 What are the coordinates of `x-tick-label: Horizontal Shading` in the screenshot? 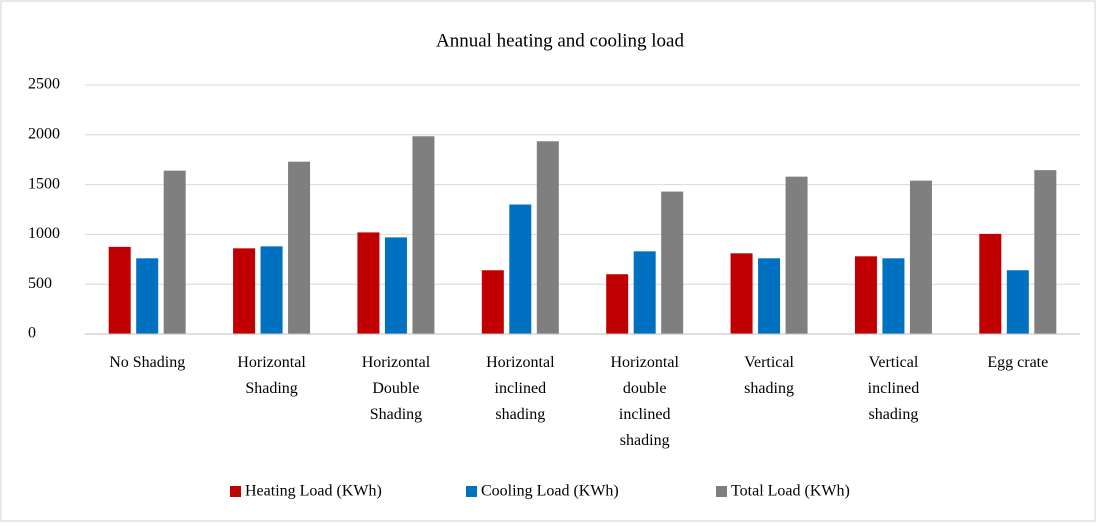 It's located at (271, 375).